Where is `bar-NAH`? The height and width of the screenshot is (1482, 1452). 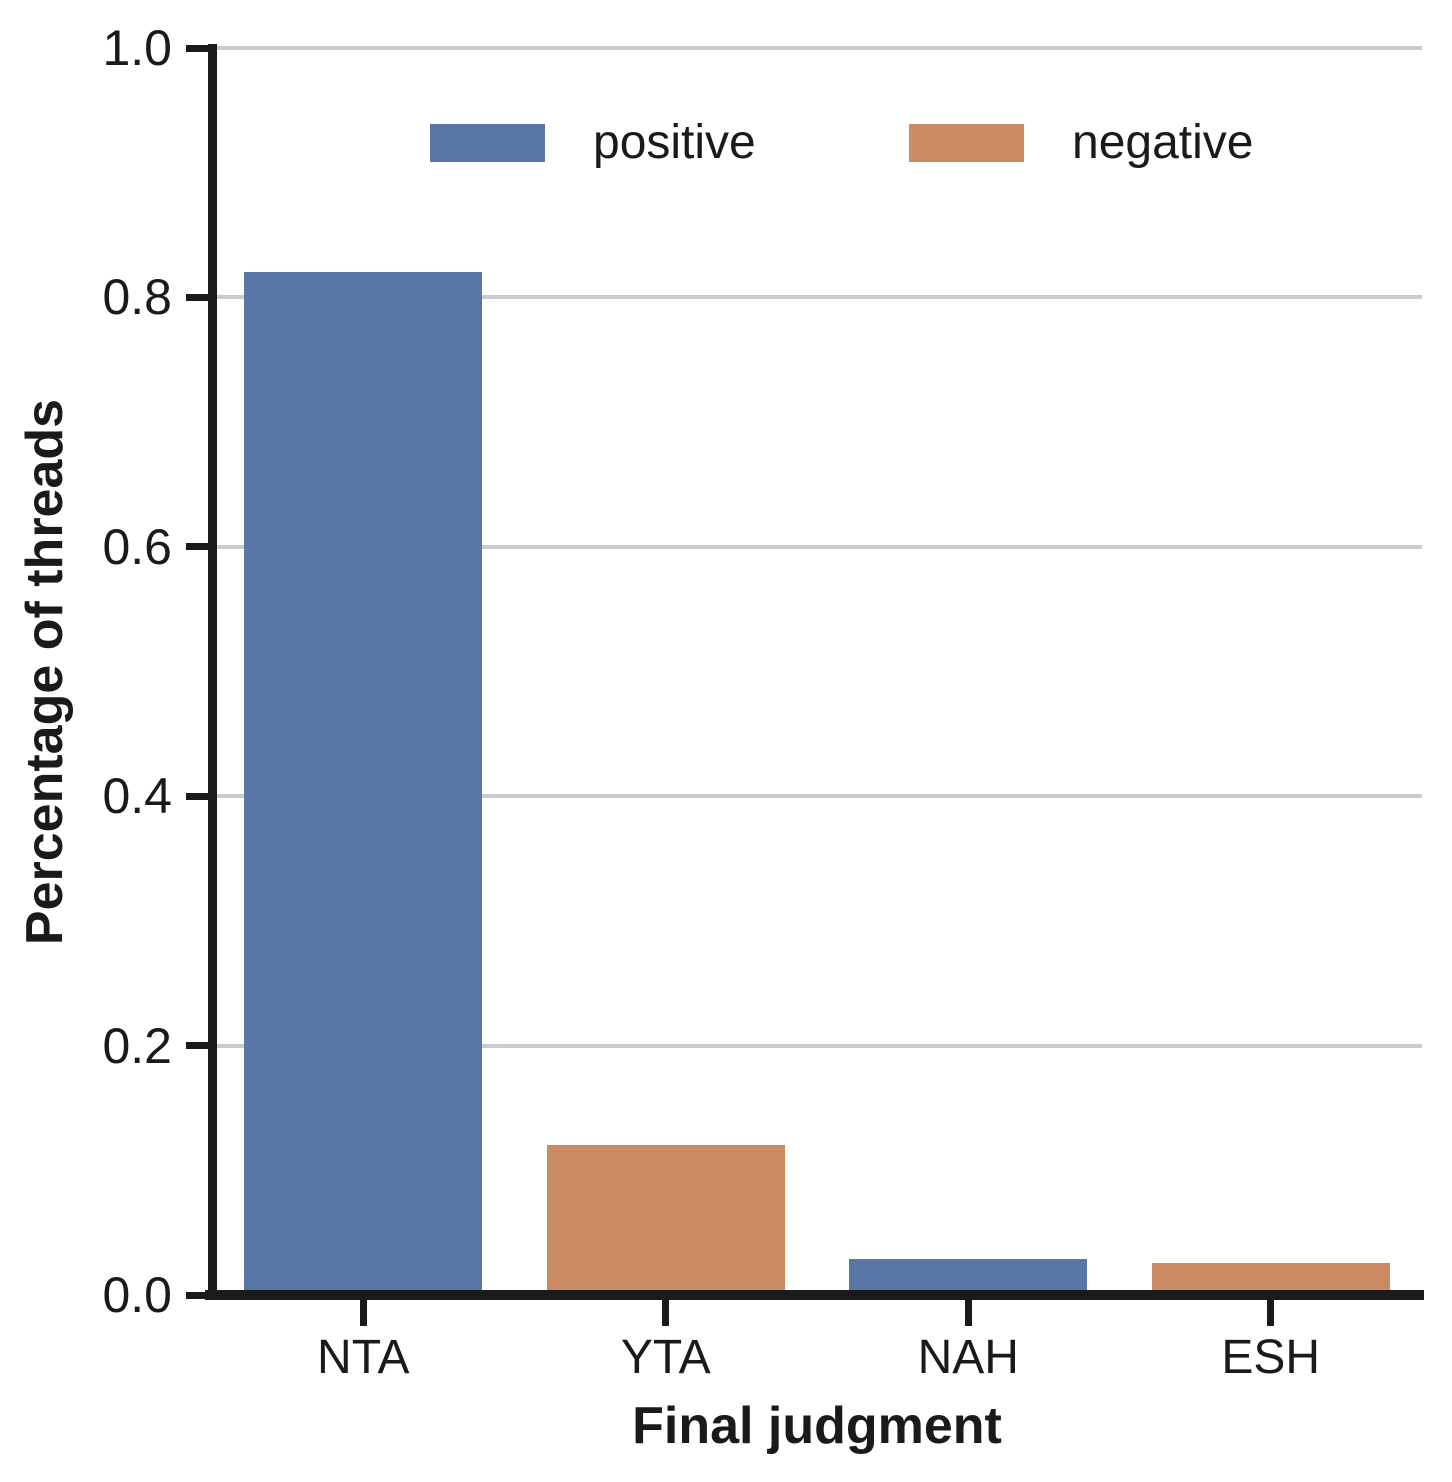 bar-NAH is located at coordinates (968, 1276).